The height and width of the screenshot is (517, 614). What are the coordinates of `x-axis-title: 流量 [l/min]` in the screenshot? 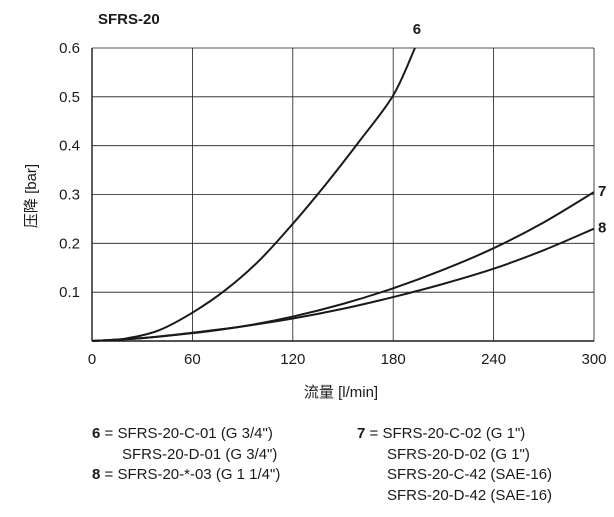 It's located at (341, 392).